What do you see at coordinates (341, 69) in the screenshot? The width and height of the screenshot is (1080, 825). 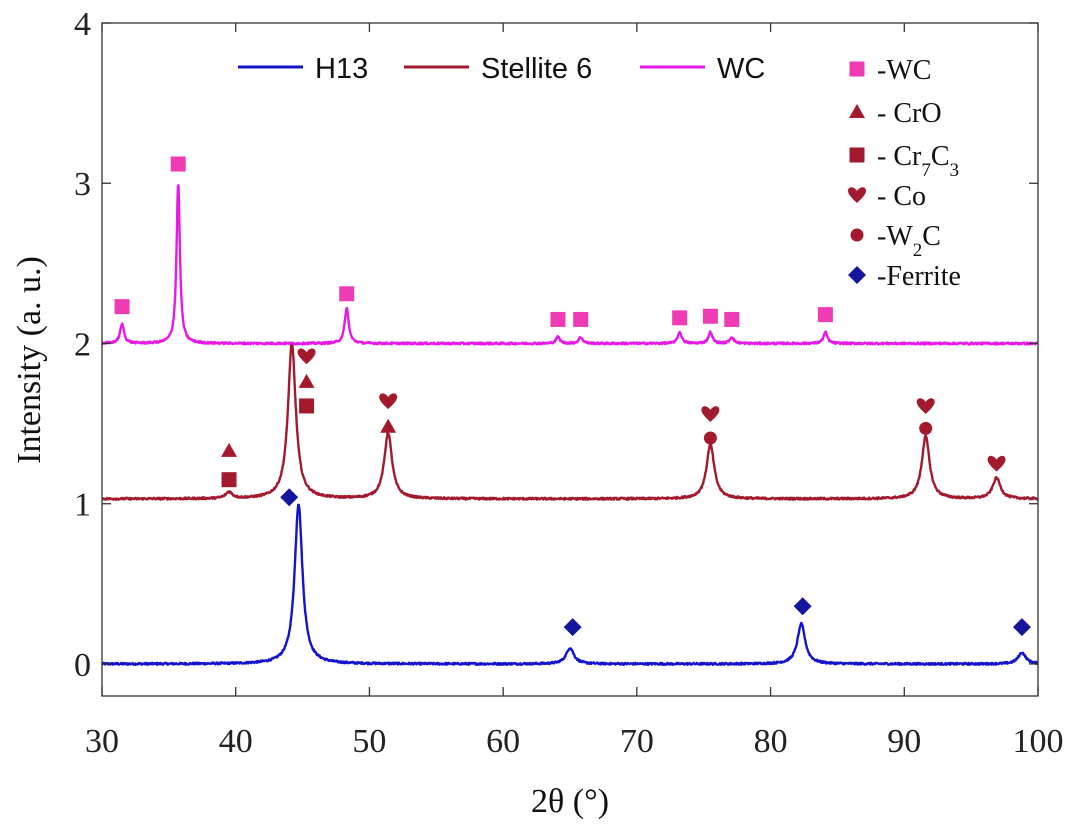 I see `legend-label-h13: H13` at bounding box center [341, 69].